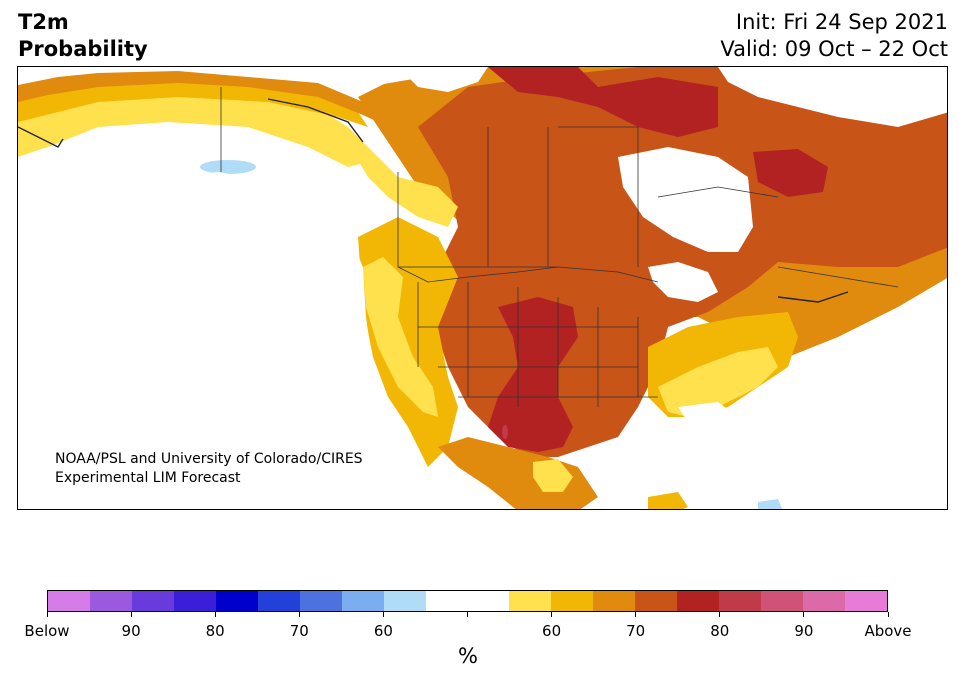 The width and height of the screenshot is (959, 680). Describe the element at coordinates (603, 102) in the screenshot. I see `region-red-arctic` at that location.